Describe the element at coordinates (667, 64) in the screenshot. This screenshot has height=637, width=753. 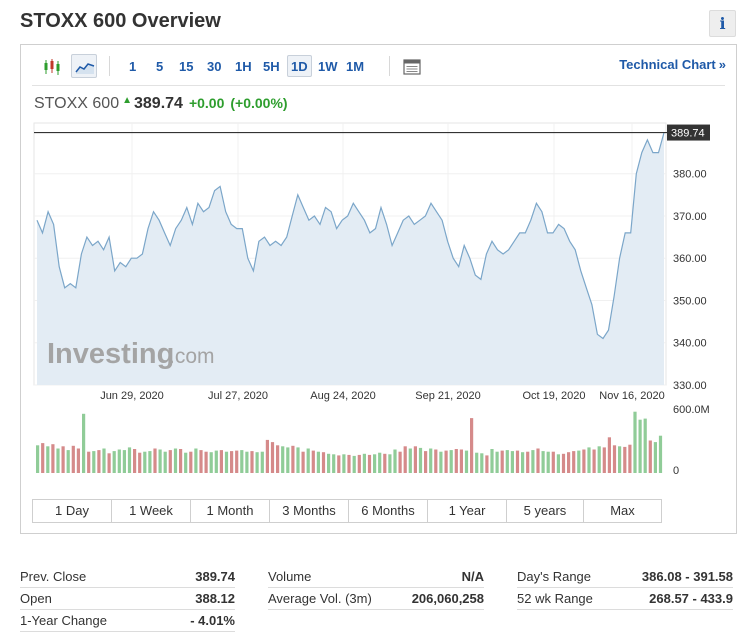
I see `technical-chart-label: Technical Chart` at that location.